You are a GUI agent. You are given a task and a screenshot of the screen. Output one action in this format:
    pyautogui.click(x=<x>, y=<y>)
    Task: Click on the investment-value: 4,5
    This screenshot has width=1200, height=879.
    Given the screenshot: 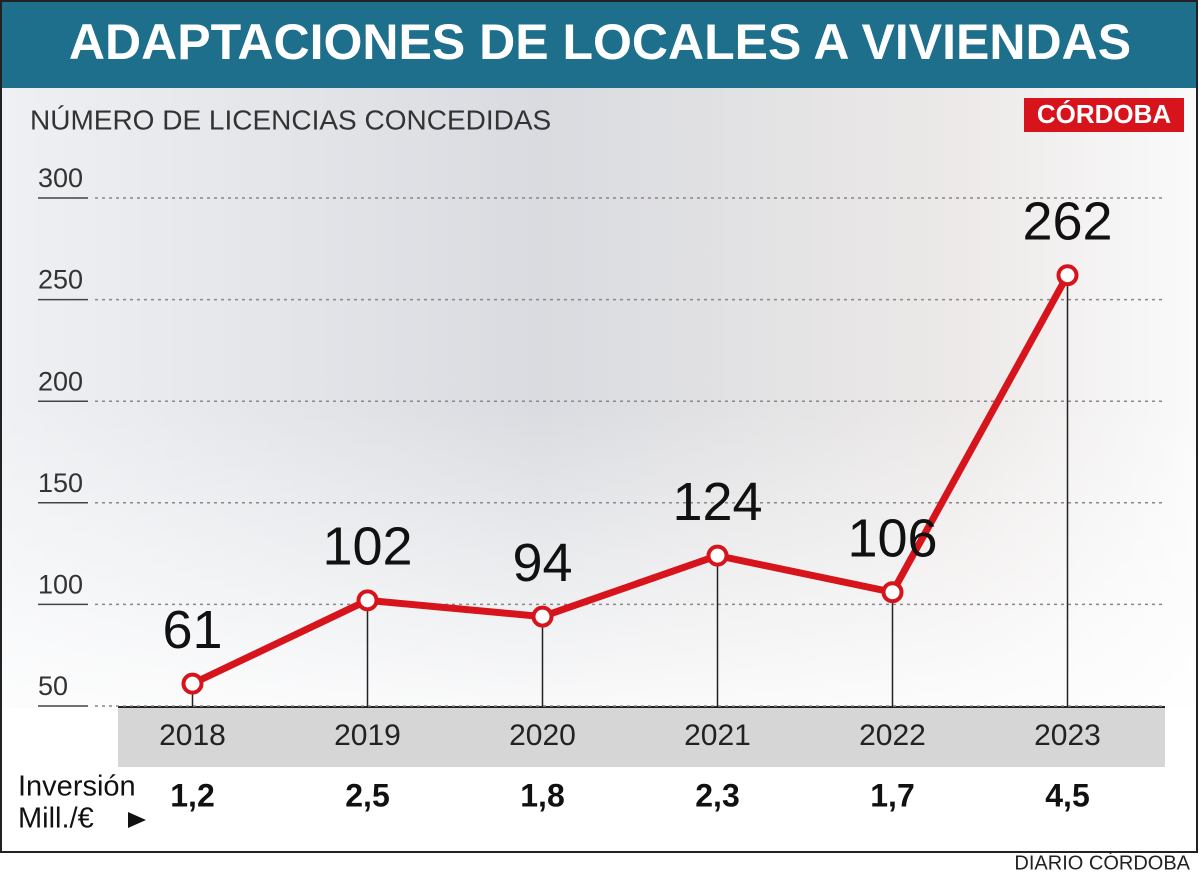 What is the action you would take?
    pyautogui.click(x=1067, y=795)
    